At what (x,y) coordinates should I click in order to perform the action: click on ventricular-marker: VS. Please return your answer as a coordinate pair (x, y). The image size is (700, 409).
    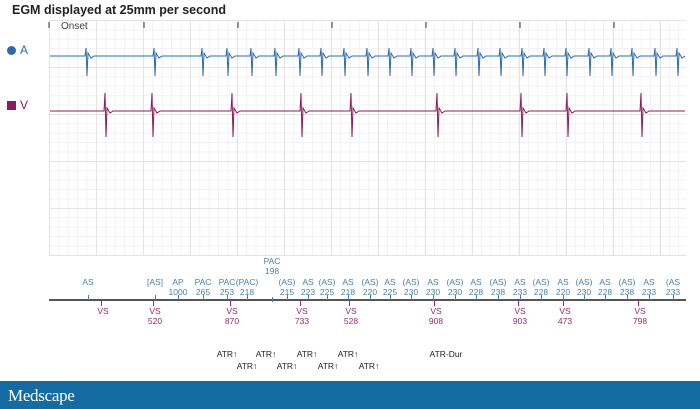
    Looking at the image, I should click on (102, 311).